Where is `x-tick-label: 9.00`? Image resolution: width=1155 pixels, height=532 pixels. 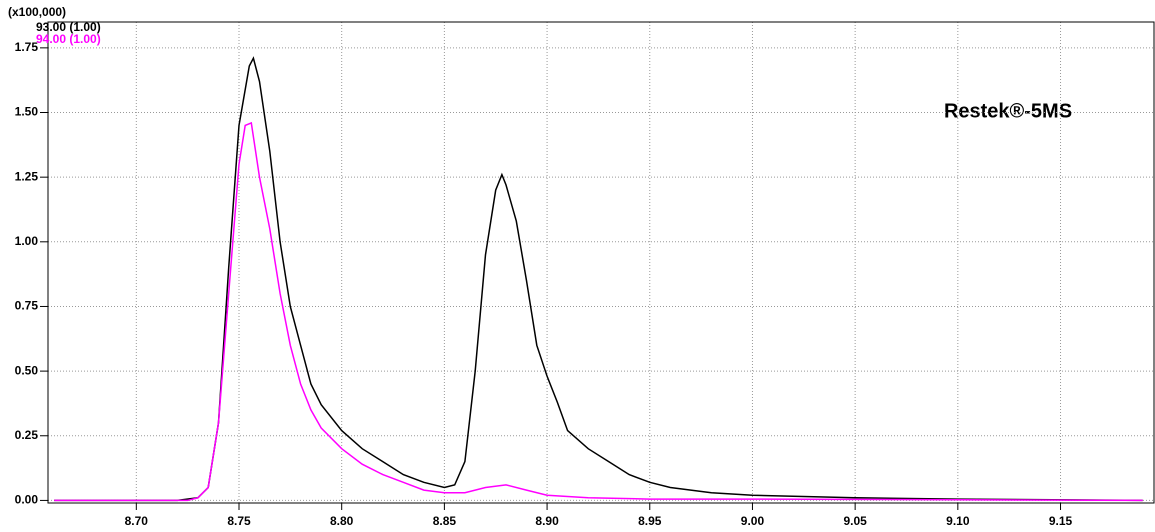 x-tick-label: 9.00 is located at coordinates (753, 521).